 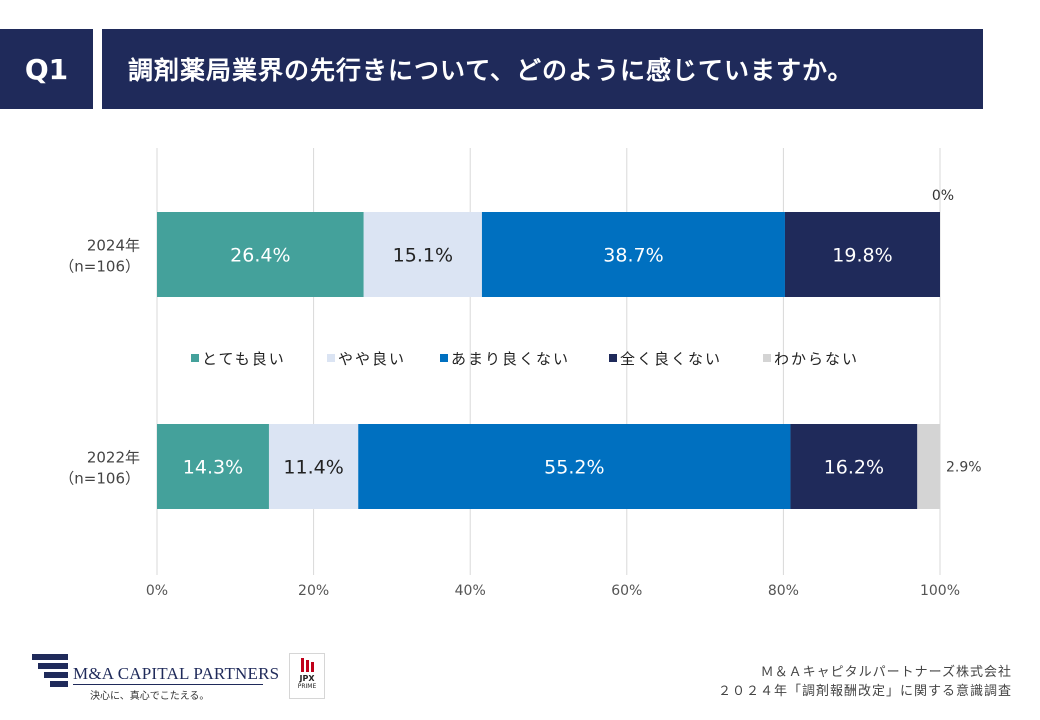 What do you see at coordinates (113, 458) in the screenshot?
I see `category-label: 2022年` at bounding box center [113, 458].